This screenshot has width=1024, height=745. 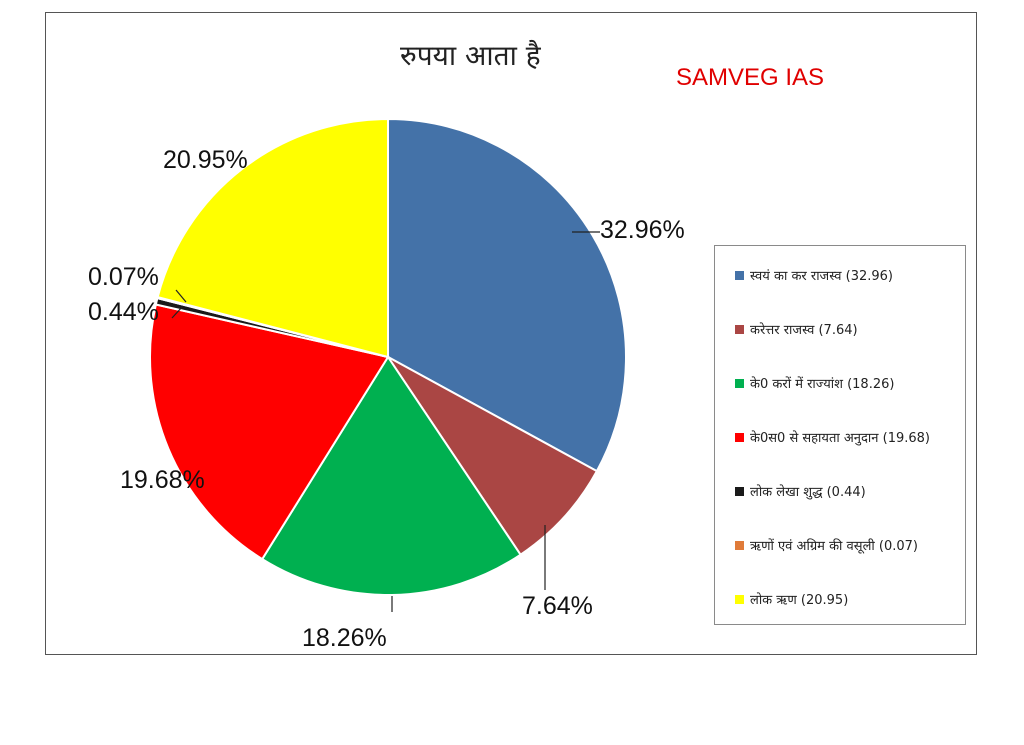 I want to click on legend-label: के0स0 से सहायता अनुदान (19.68), so click(x=840, y=438).